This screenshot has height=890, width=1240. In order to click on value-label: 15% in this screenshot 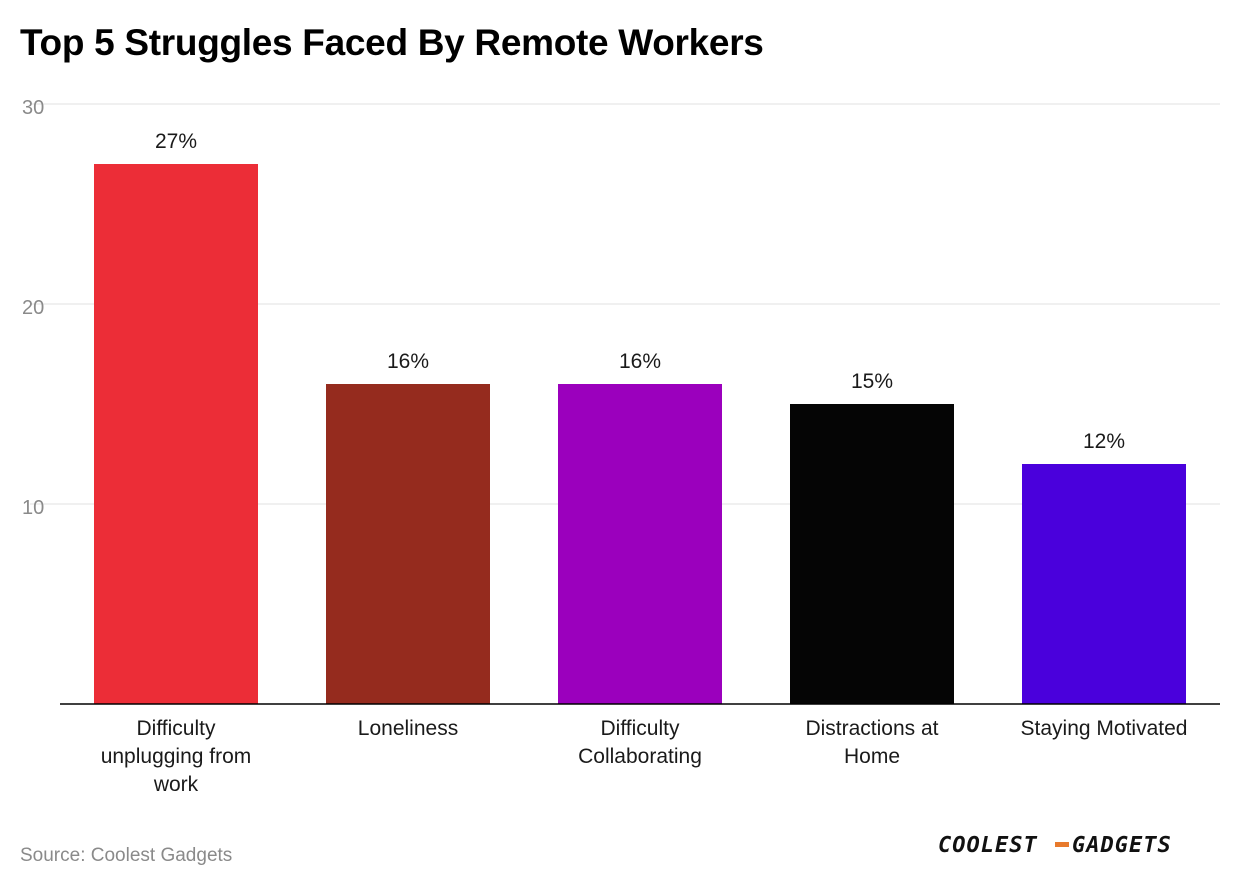, I will do `click(872, 381)`.